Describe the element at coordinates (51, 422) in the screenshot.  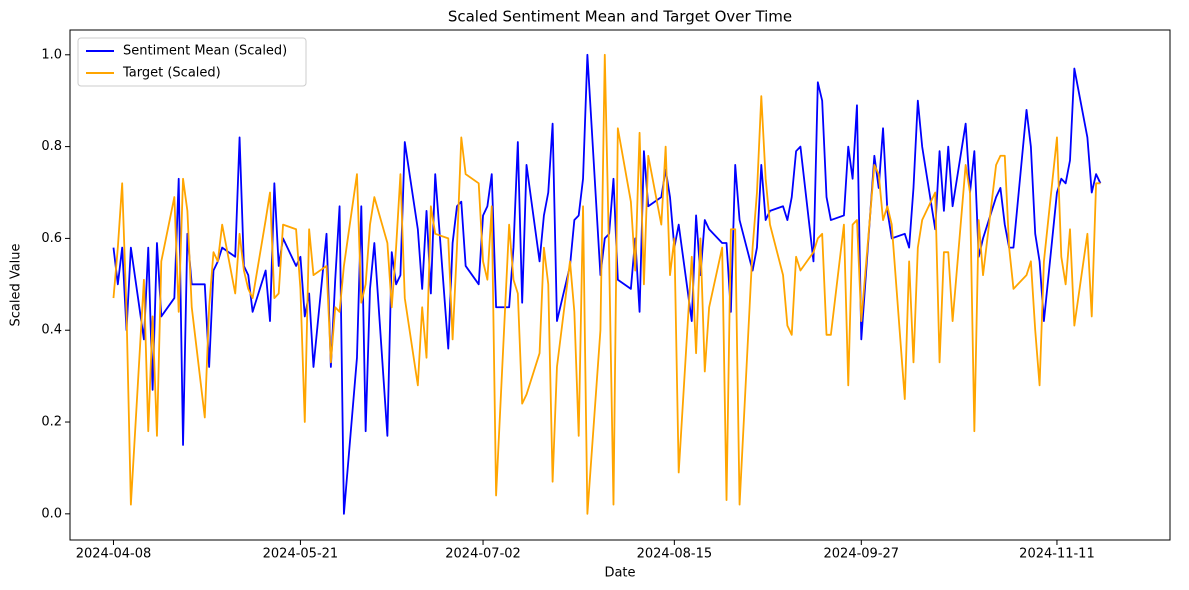
I see `y-tick-label: 0.2` at that location.